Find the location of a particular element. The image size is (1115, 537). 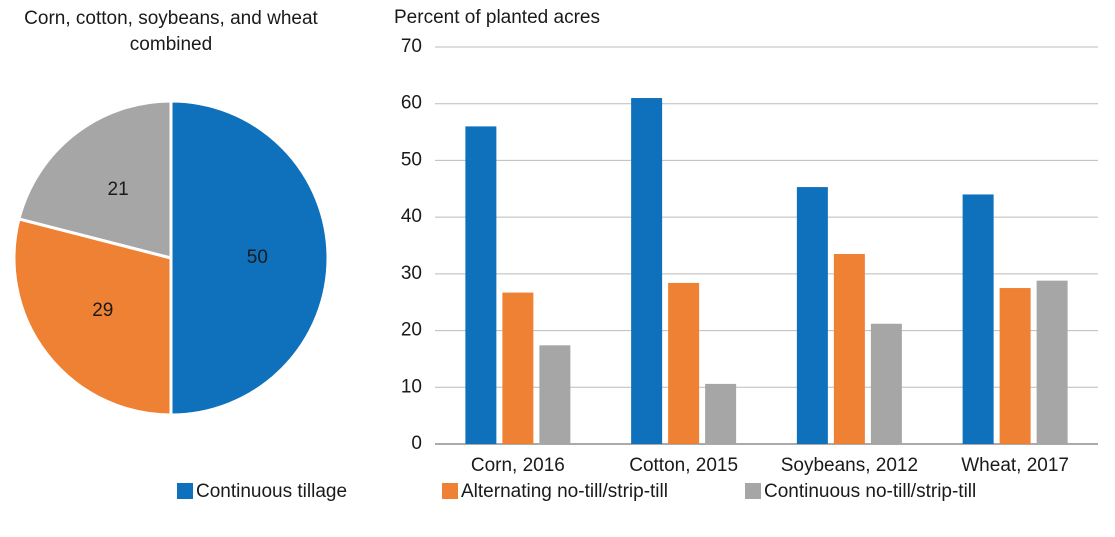

x-tick-label: Soybeans, 2012 is located at coordinates (849, 465).